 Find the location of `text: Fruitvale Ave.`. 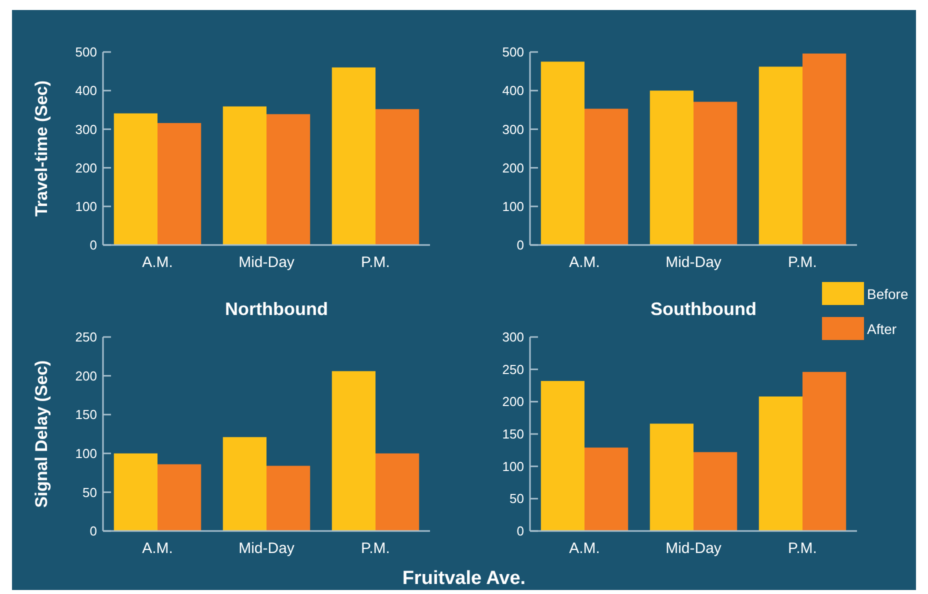

text: Fruitvale Ave. is located at coordinates (464, 578).